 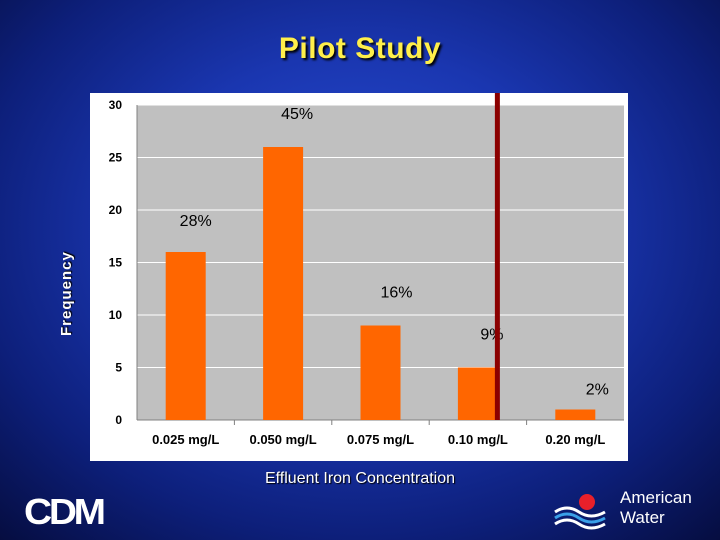 I want to click on x-axis-label: Effluent Iron Concentration, so click(x=360, y=478).